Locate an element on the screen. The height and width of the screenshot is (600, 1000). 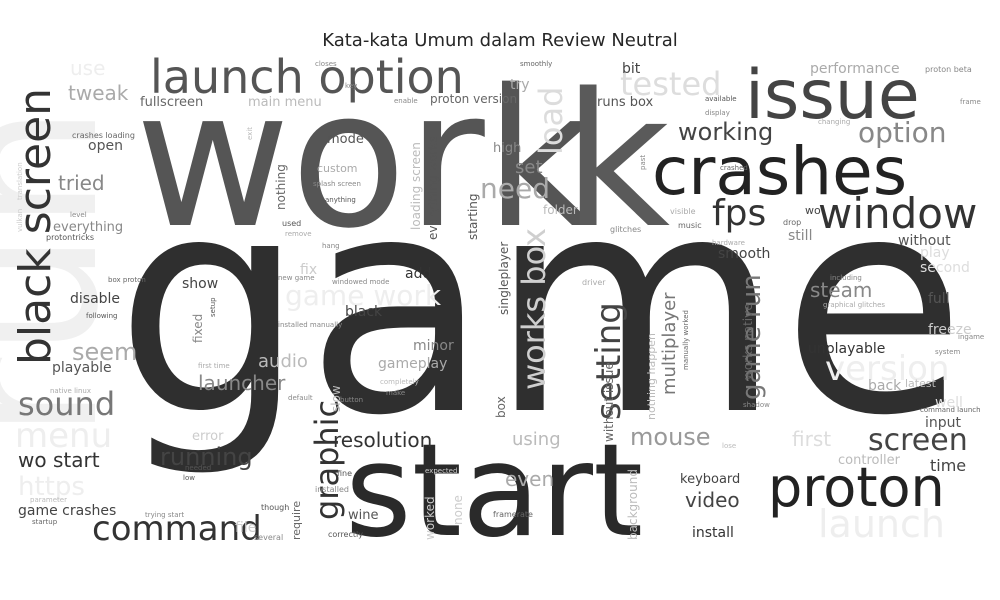
word-multiplayer: multiplayer is located at coordinates (669, 343).